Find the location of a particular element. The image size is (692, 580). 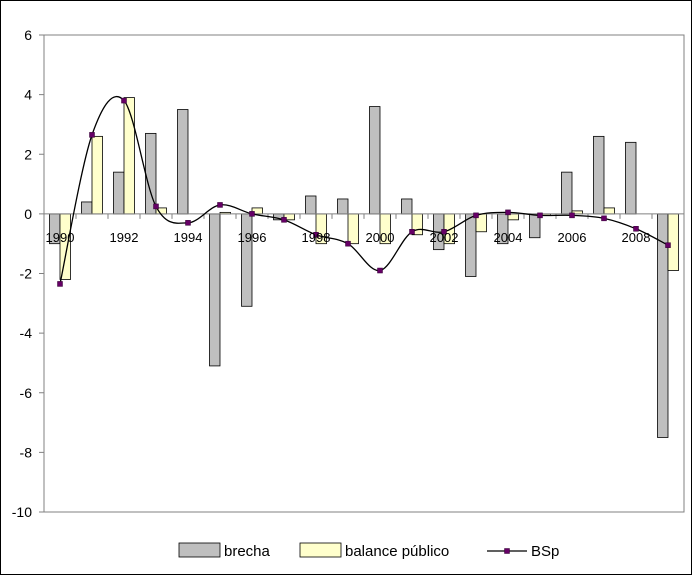

bsp-point-1999 is located at coordinates (348, 243).